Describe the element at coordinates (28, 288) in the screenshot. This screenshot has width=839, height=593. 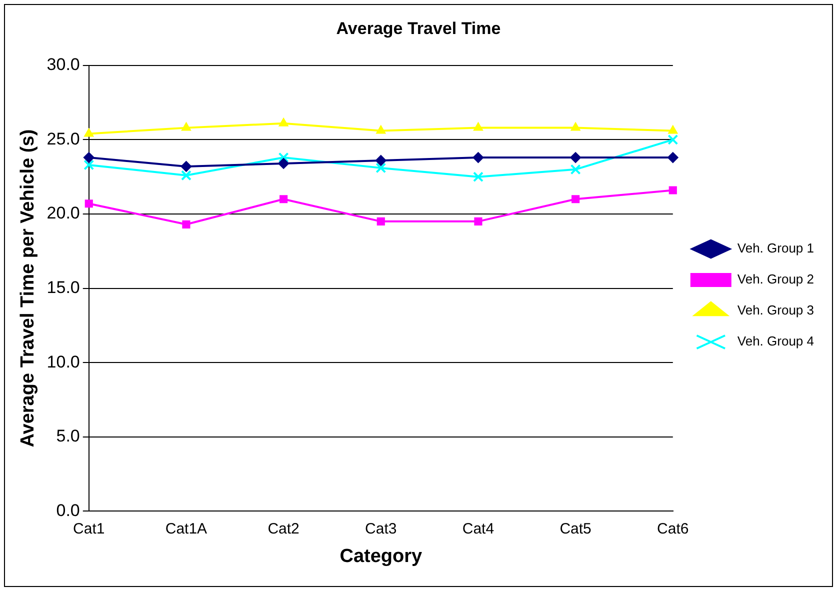
I see `y-axis-title: Average Travel Time per Vehicle (s)` at that location.